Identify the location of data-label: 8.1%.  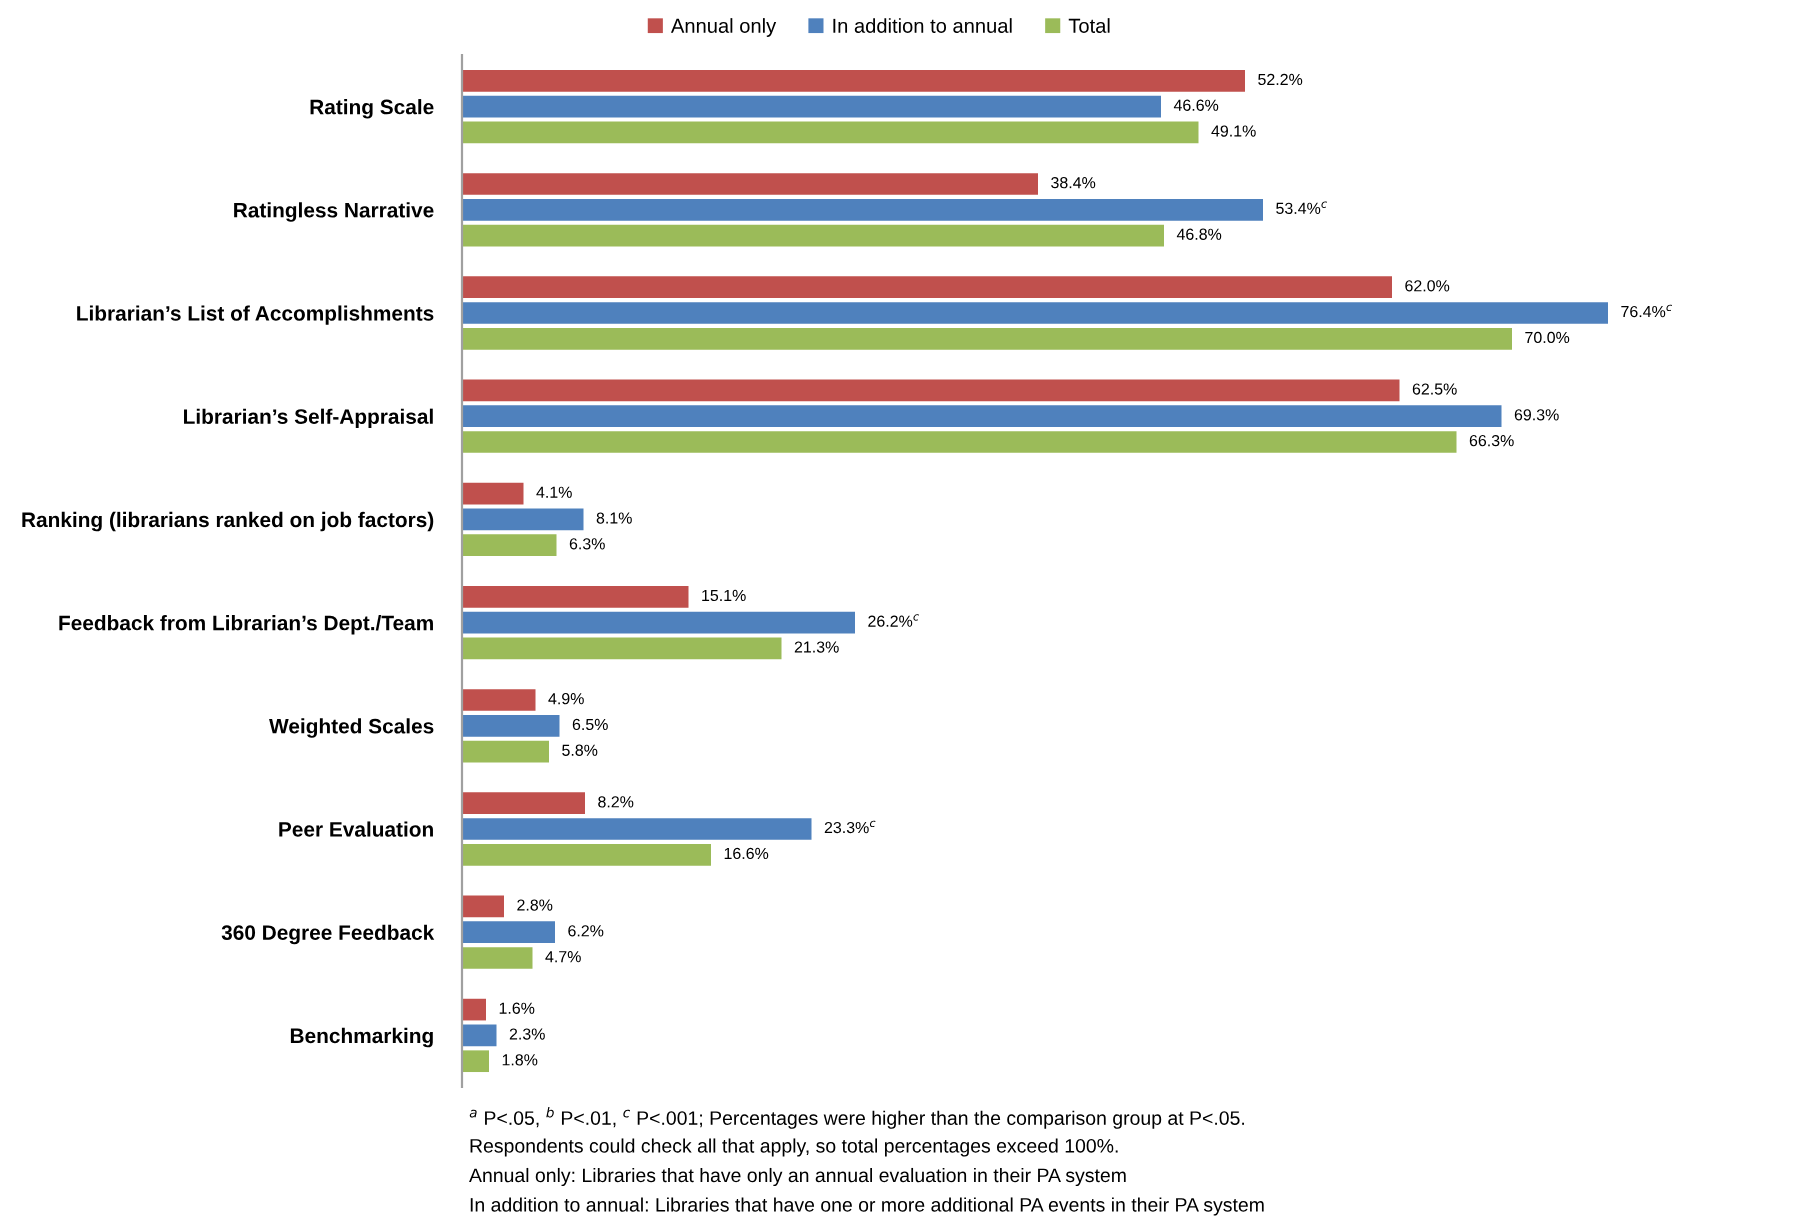
(614, 518).